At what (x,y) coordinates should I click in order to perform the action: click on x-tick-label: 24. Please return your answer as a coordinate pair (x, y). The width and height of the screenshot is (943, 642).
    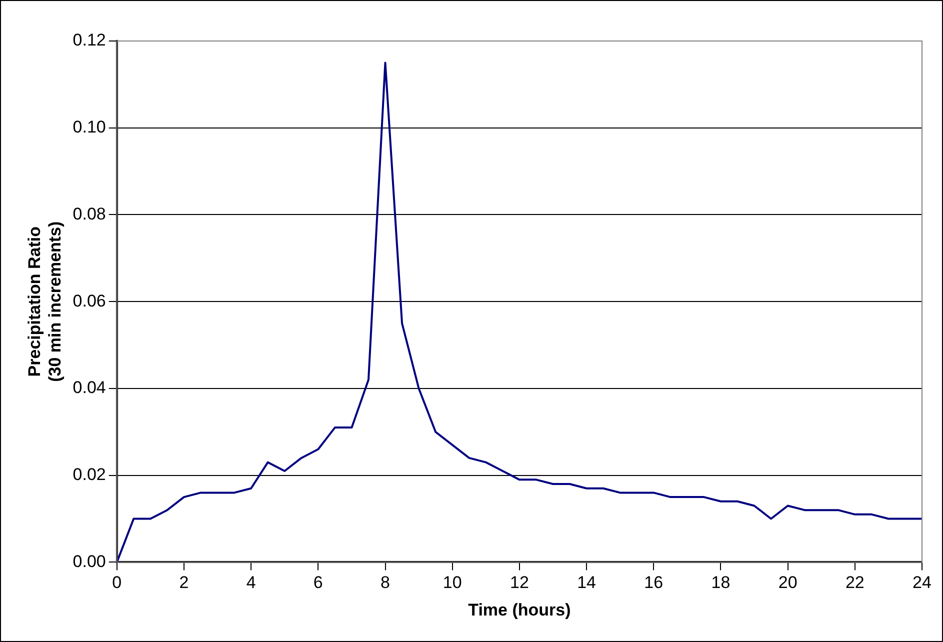
    Looking at the image, I should click on (922, 582).